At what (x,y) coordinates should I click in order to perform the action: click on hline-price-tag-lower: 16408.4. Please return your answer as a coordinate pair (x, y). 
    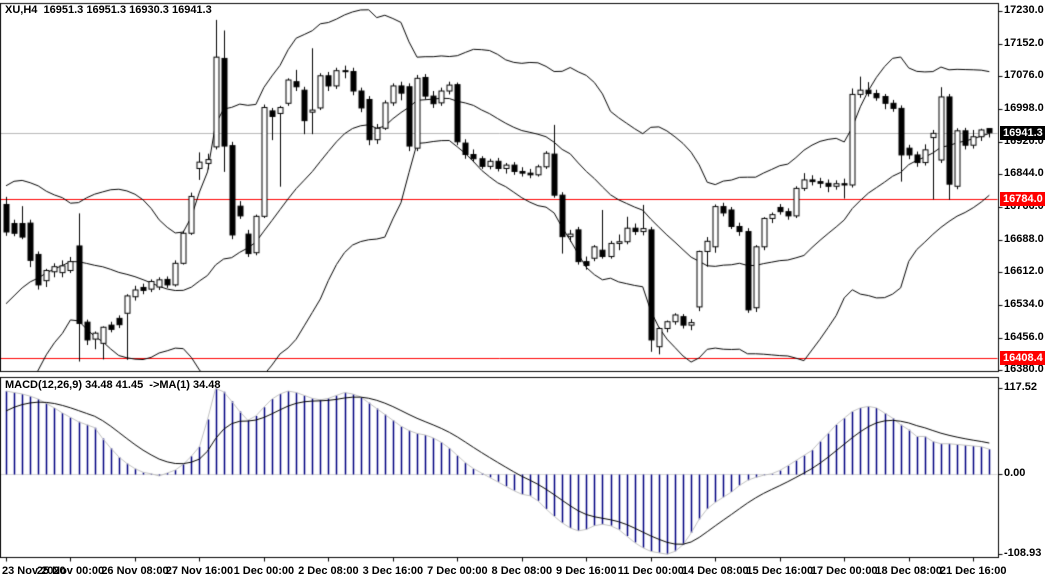
    Looking at the image, I should click on (1022, 358).